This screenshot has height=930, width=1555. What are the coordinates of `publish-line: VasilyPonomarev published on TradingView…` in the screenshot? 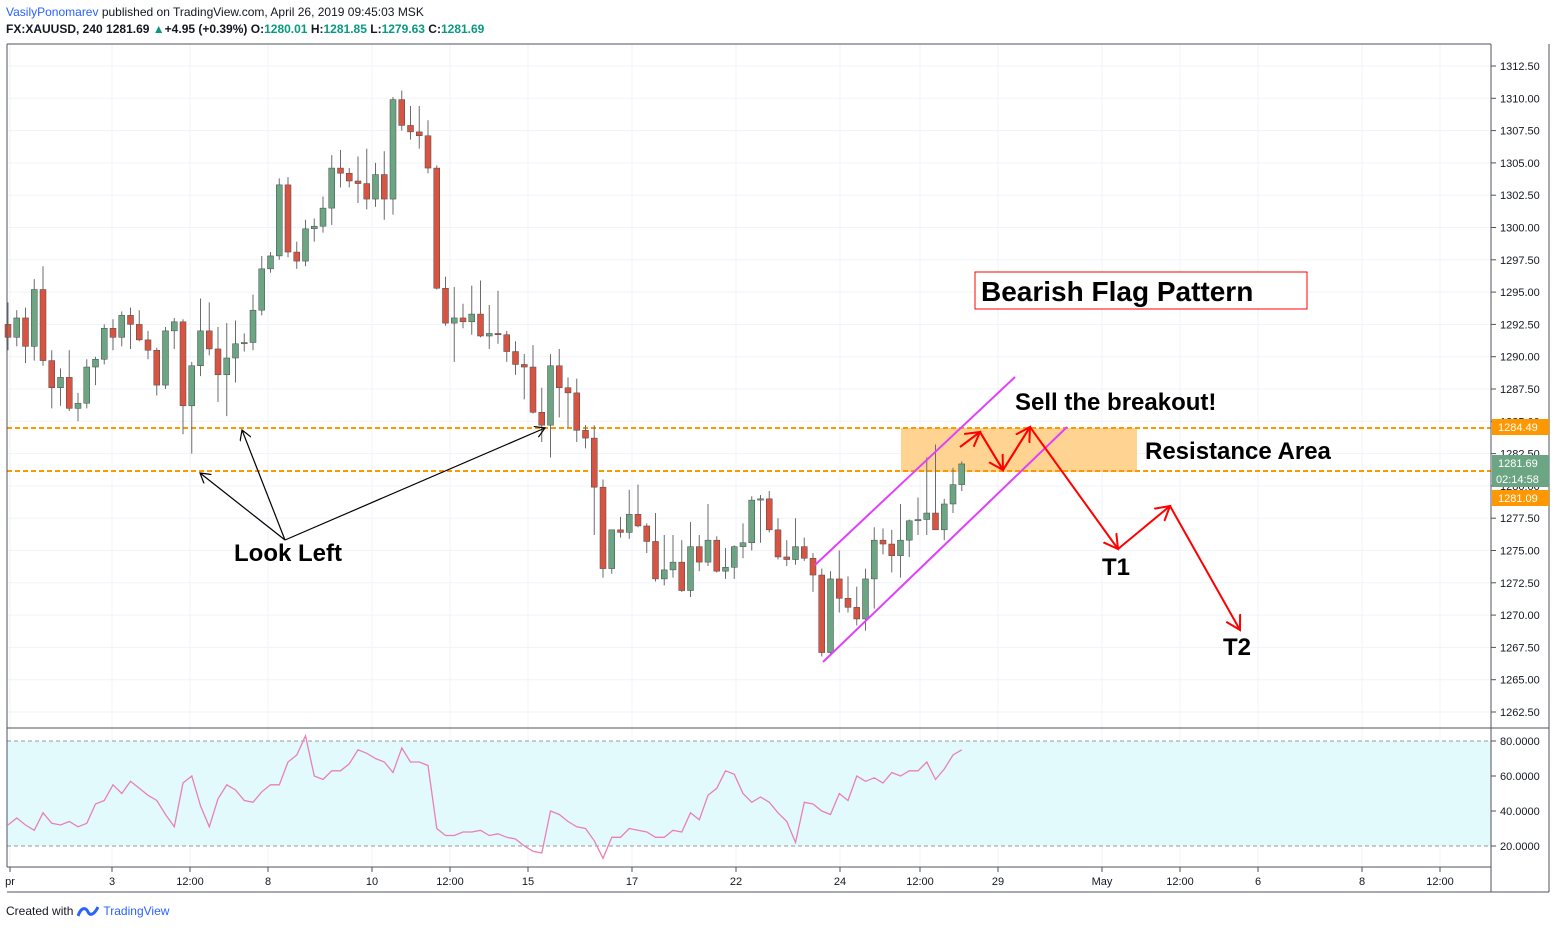 It's located at (245, 12).